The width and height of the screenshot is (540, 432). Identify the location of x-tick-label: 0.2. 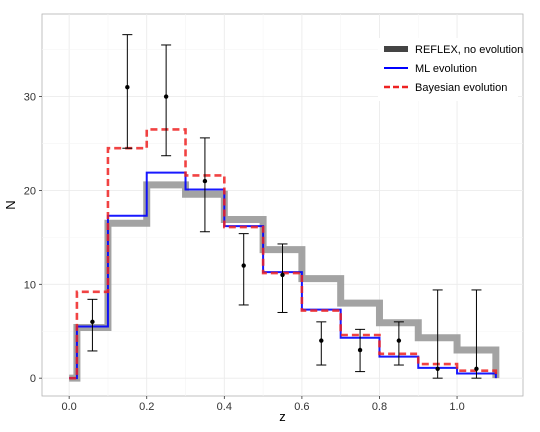
(146, 407).